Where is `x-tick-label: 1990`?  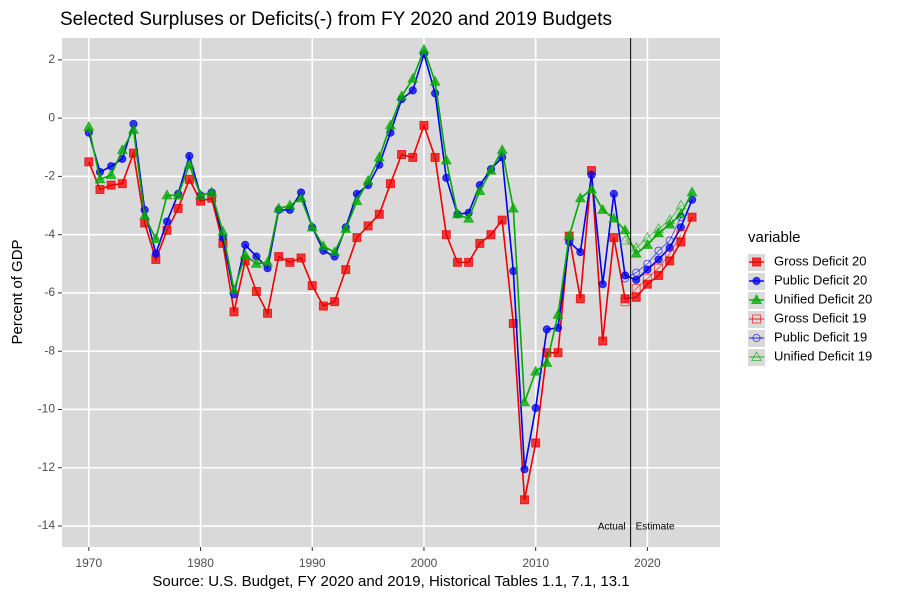 x-tick-label: 1990 is located at coordinates (312, 563).